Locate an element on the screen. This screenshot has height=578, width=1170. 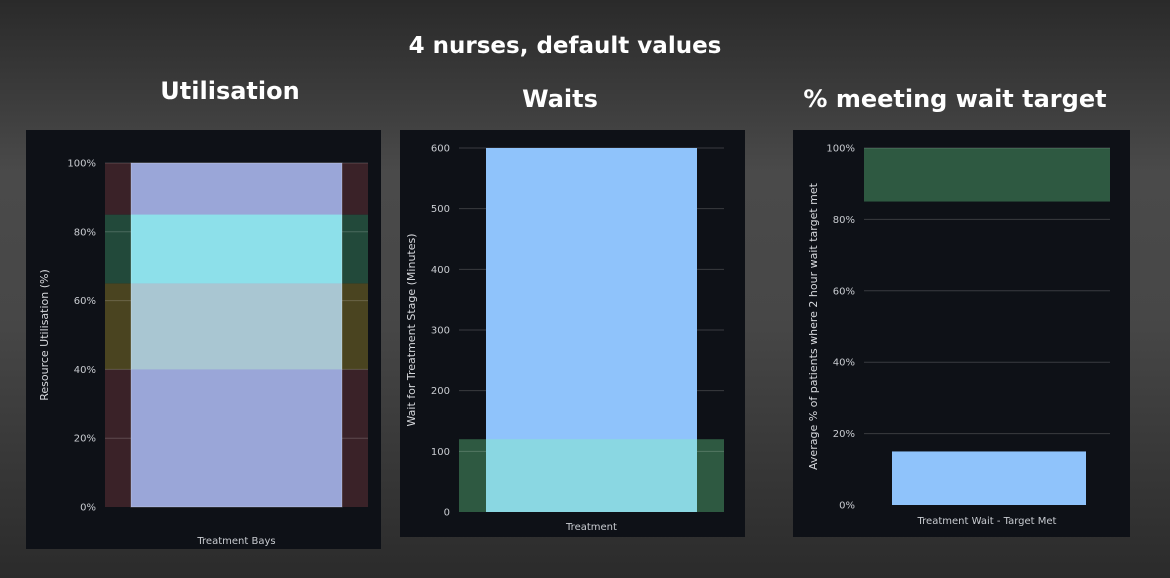
y-tick-label: 0 is located at coordinates (447, 513).